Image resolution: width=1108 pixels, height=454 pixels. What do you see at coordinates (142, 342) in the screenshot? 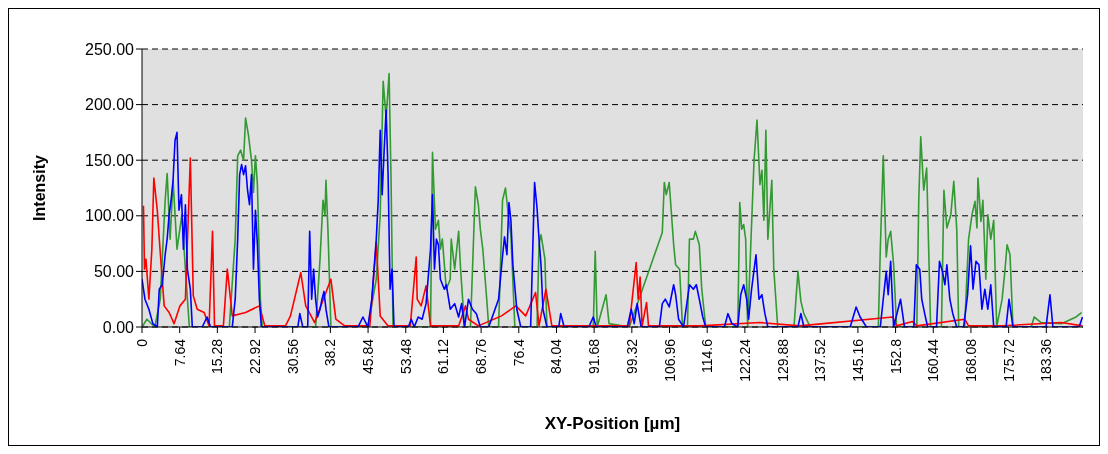
I see `x-tick-label: 0` at bounding box center [142, 342].